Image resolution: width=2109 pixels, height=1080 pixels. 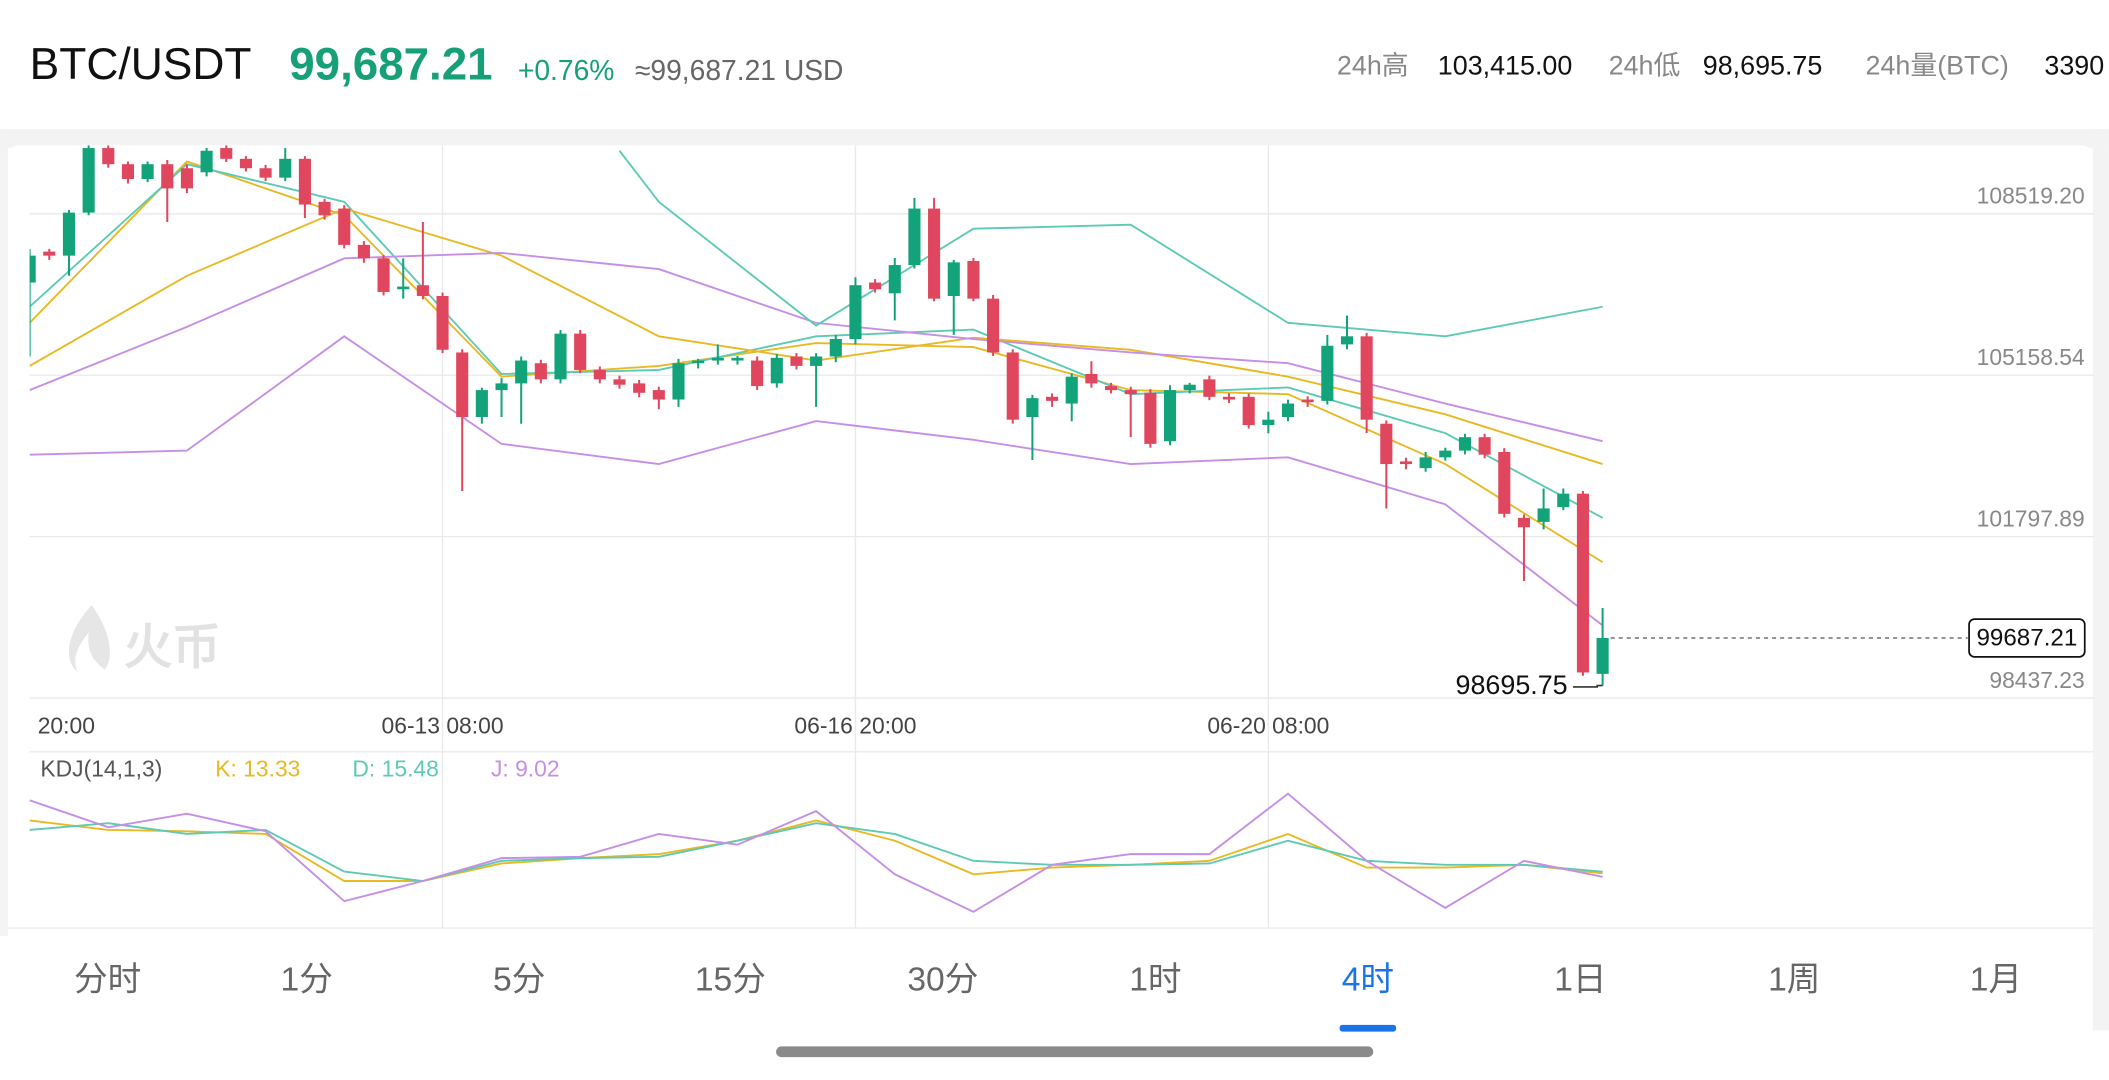 What do you see at coordinates (1505, 65) in the screenshot?
I see `stat-value: 103,415.00` at bounding box center [1505, 65].